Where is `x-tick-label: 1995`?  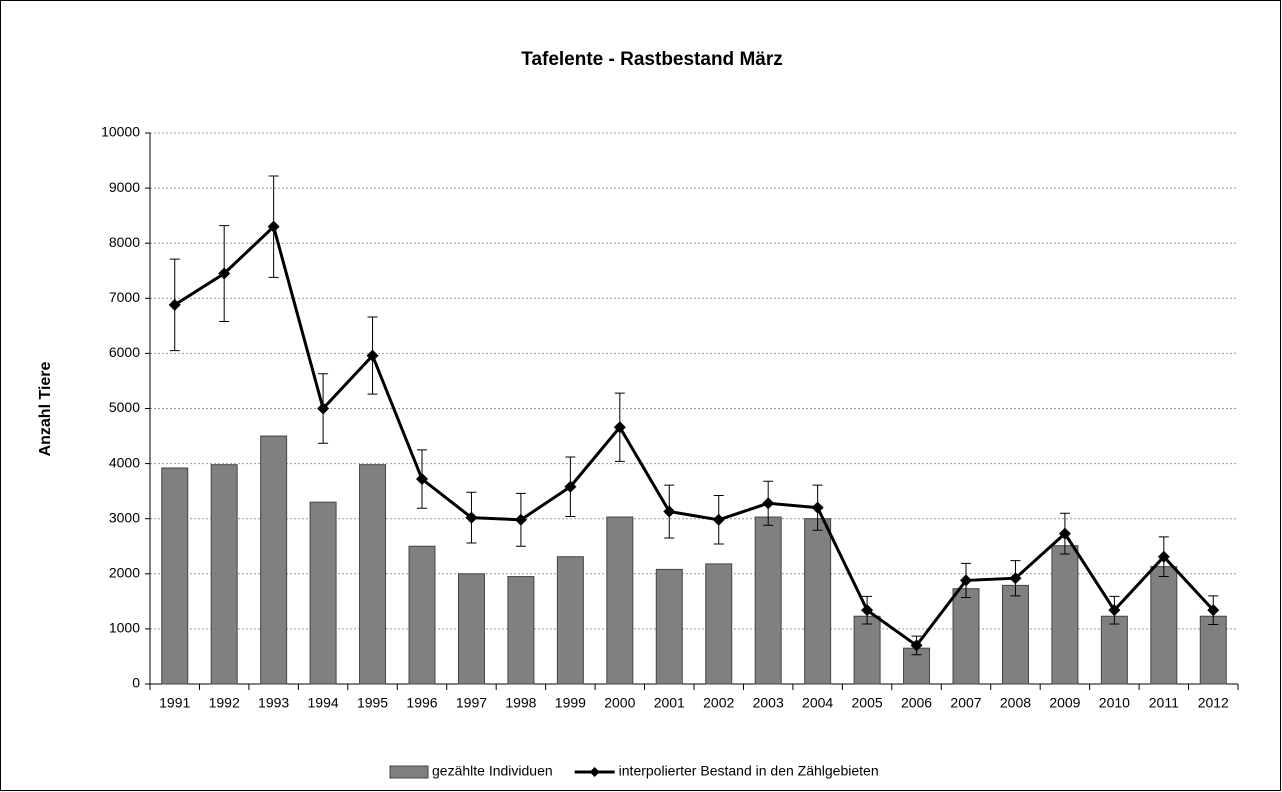
x-tick-label: 1995 is located at coordinates (372, 703).